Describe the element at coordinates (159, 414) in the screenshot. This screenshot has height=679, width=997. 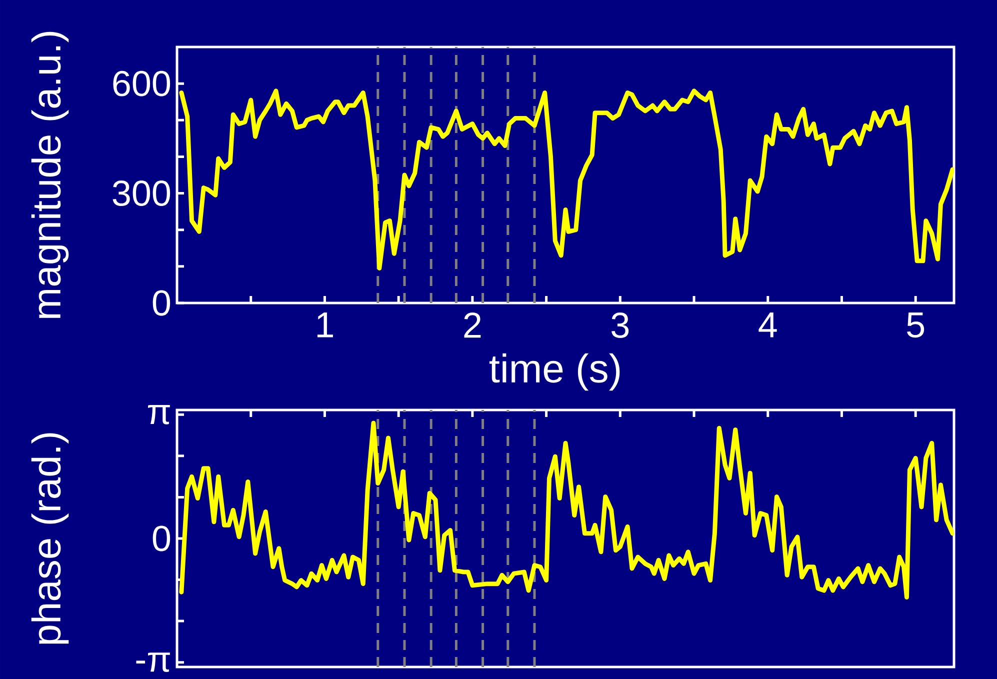
I see `y-tick-label: π` at that location.